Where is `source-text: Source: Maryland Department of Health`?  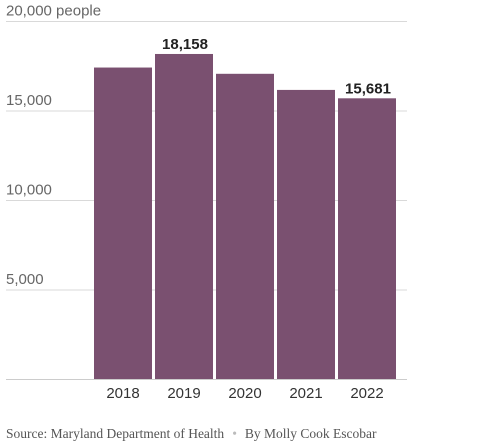
source-text: Source: Maryland Department of Health is located at coordinates (115, 433).